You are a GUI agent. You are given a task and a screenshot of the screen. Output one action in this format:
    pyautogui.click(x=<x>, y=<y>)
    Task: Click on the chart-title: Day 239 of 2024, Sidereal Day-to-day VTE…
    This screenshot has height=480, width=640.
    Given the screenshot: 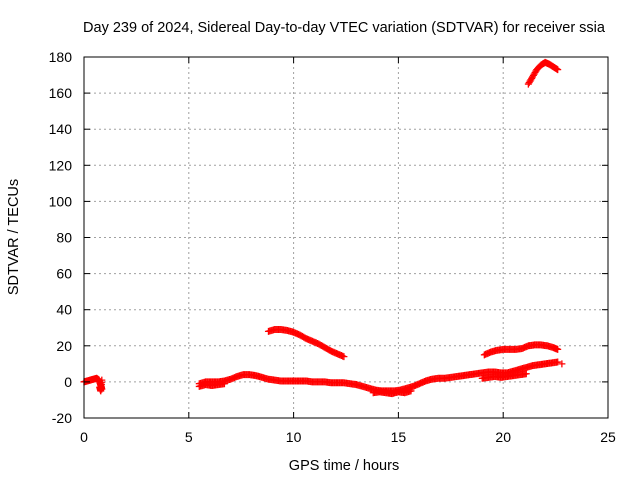 What is the action you would take?
    pyautogui.click(x=344, y=28)
    